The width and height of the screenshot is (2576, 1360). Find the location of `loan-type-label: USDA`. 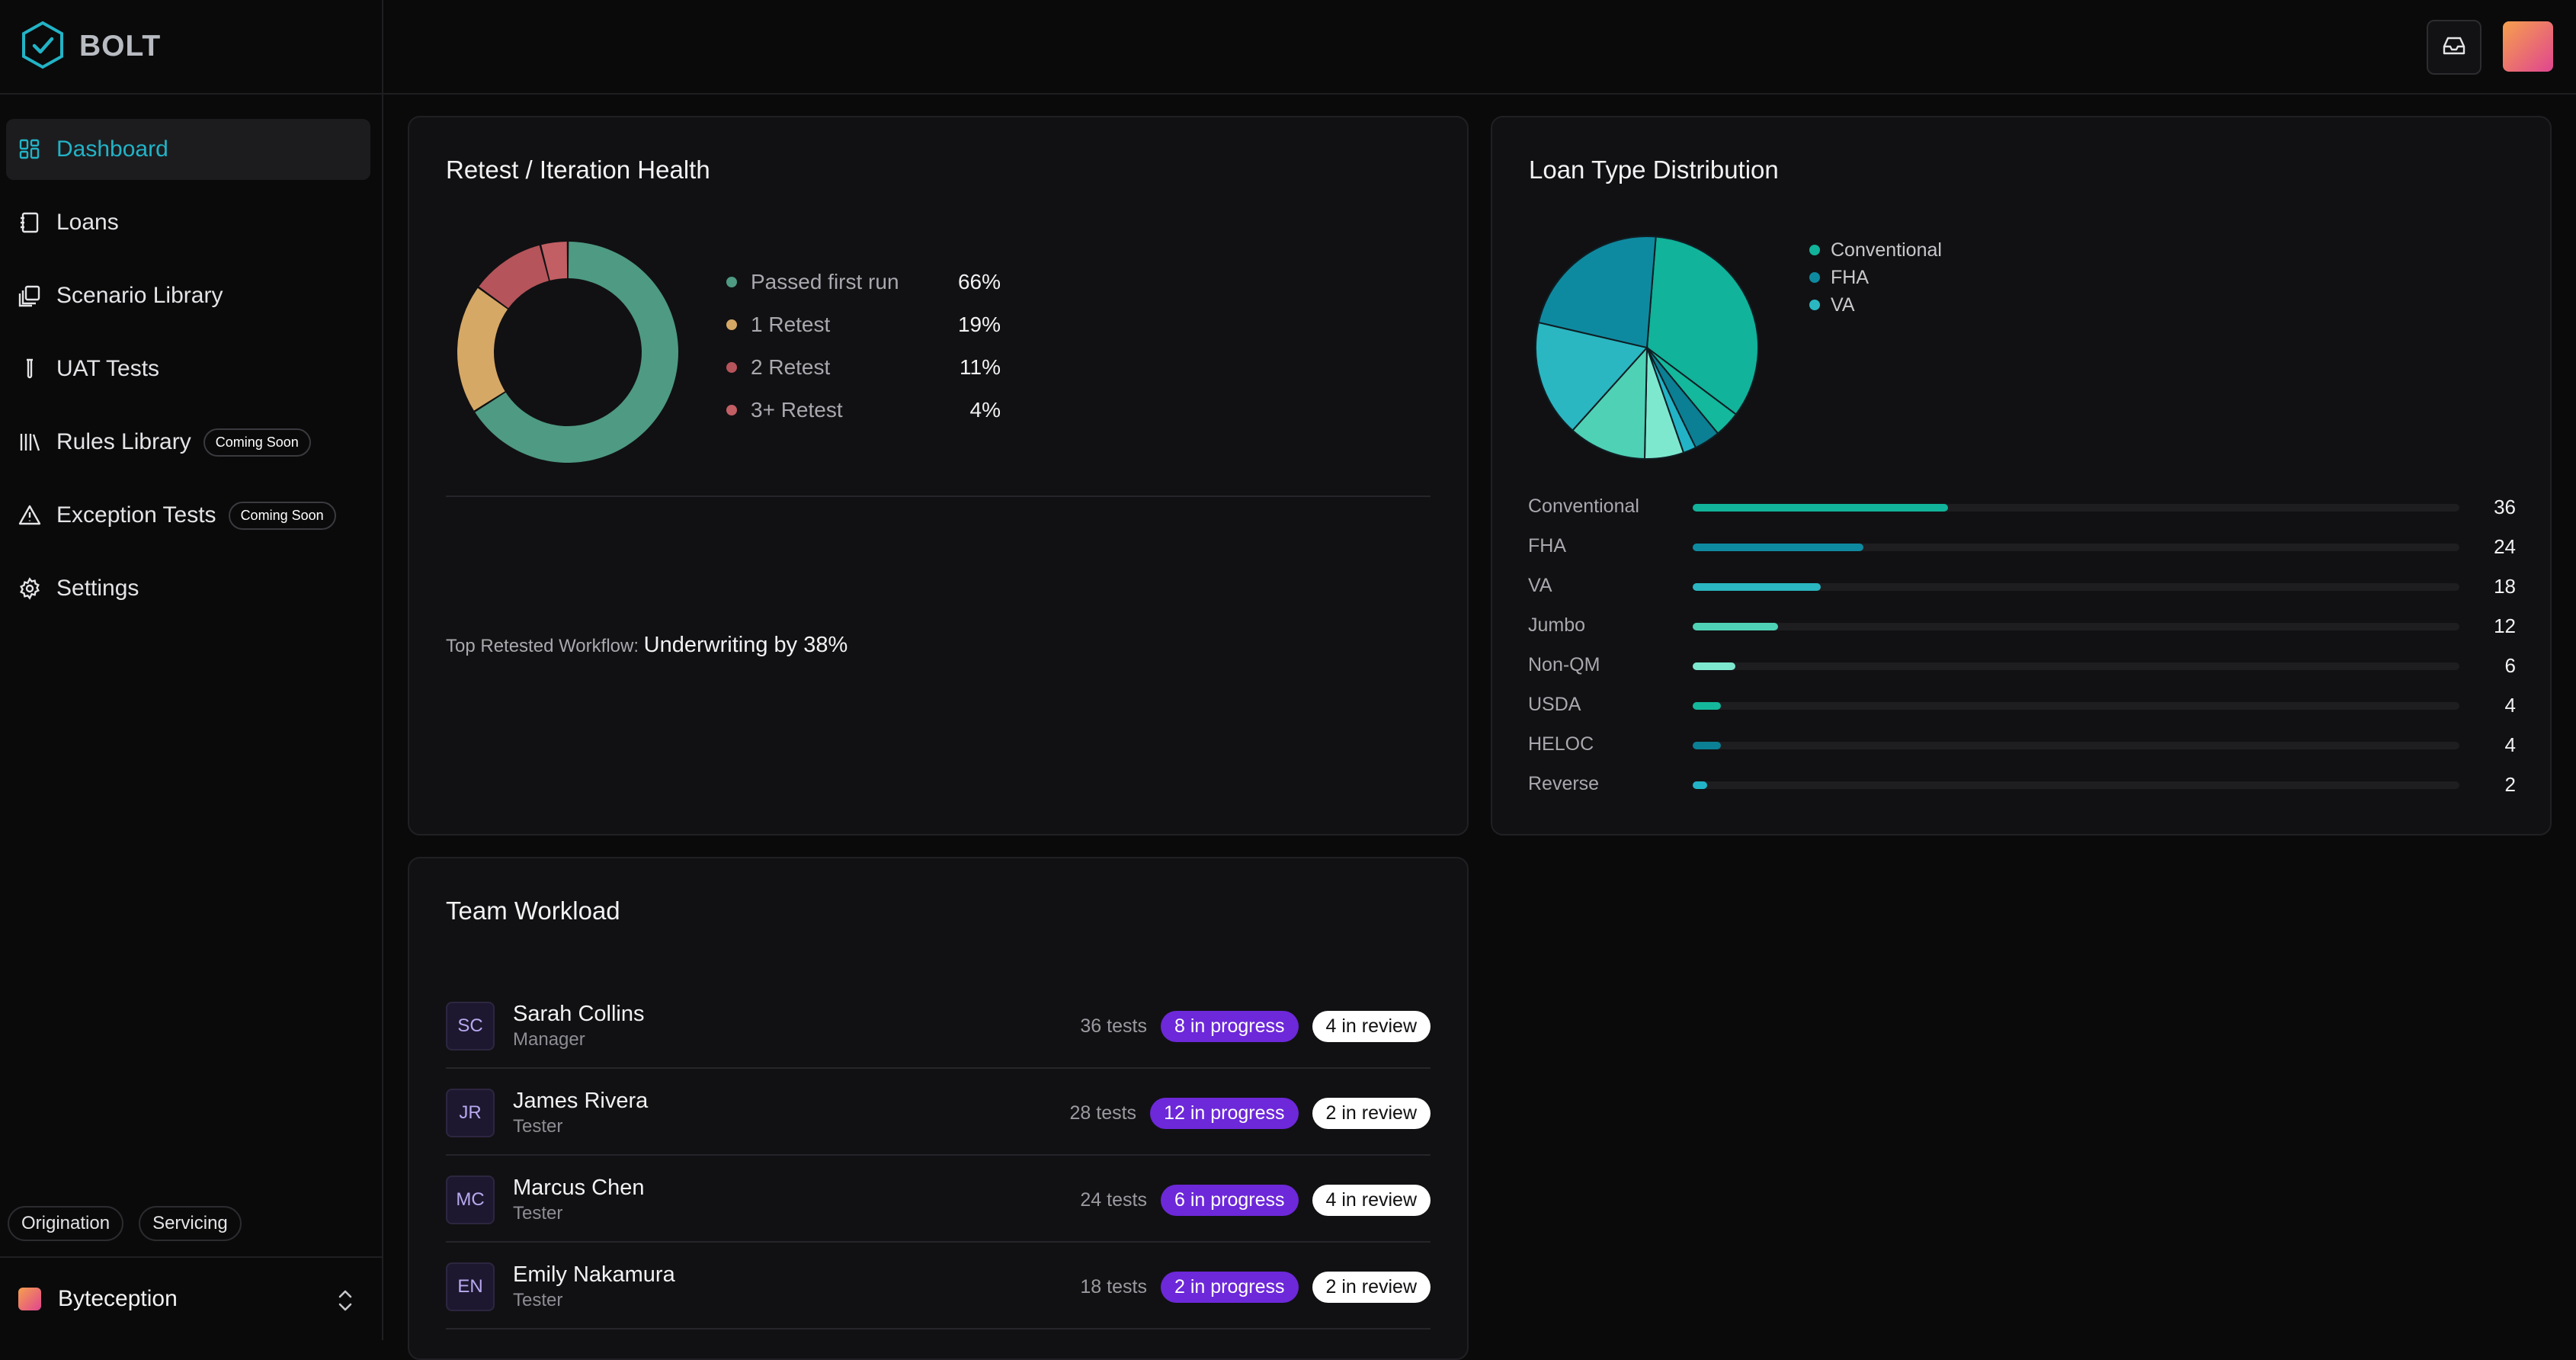

loan-type-label: USDA is located at coordinates (1554, 704).